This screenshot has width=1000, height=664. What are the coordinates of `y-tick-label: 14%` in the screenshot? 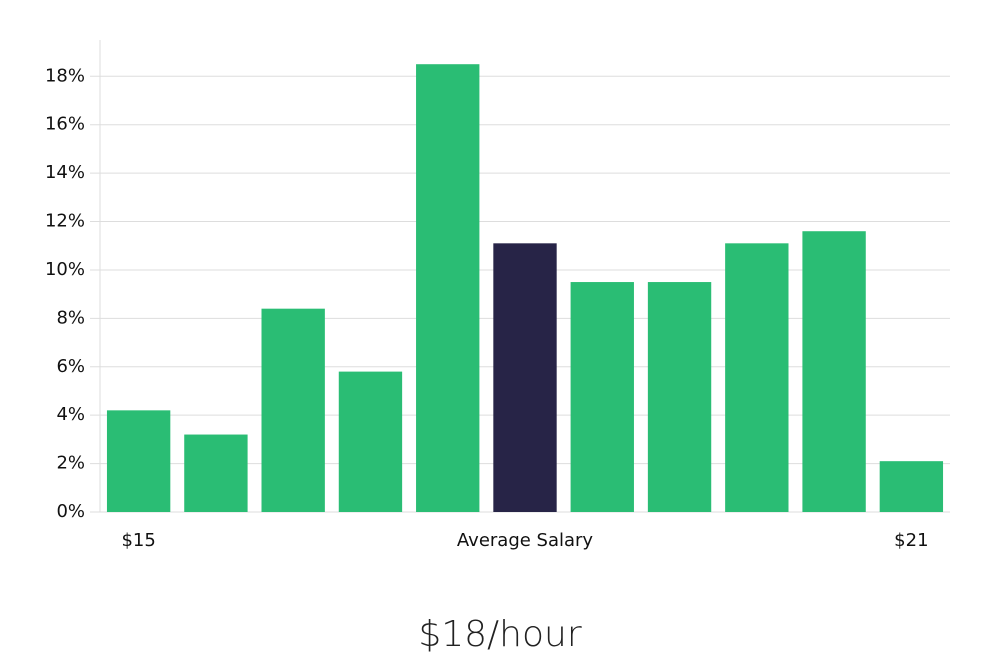 It's located at (65, 172).